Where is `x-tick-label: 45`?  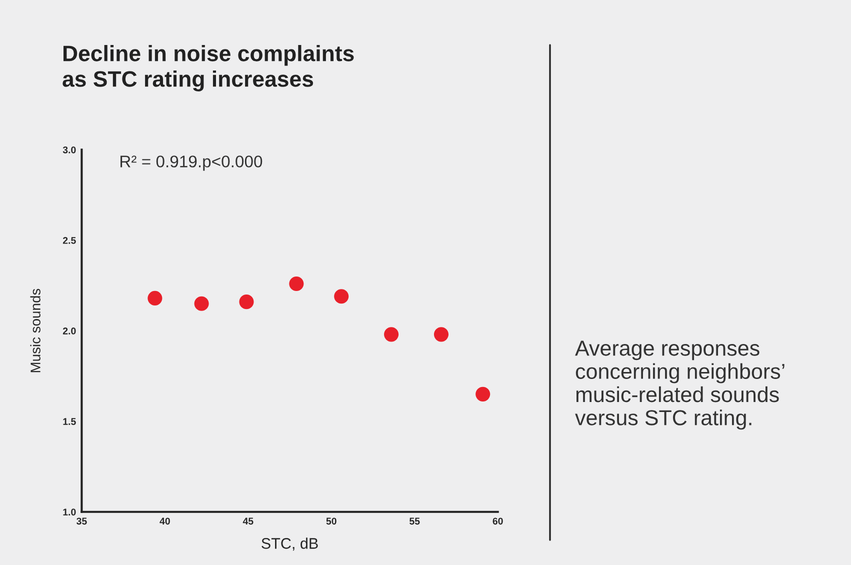 x-tick-label: 45 is located at coordinates (248, 521).